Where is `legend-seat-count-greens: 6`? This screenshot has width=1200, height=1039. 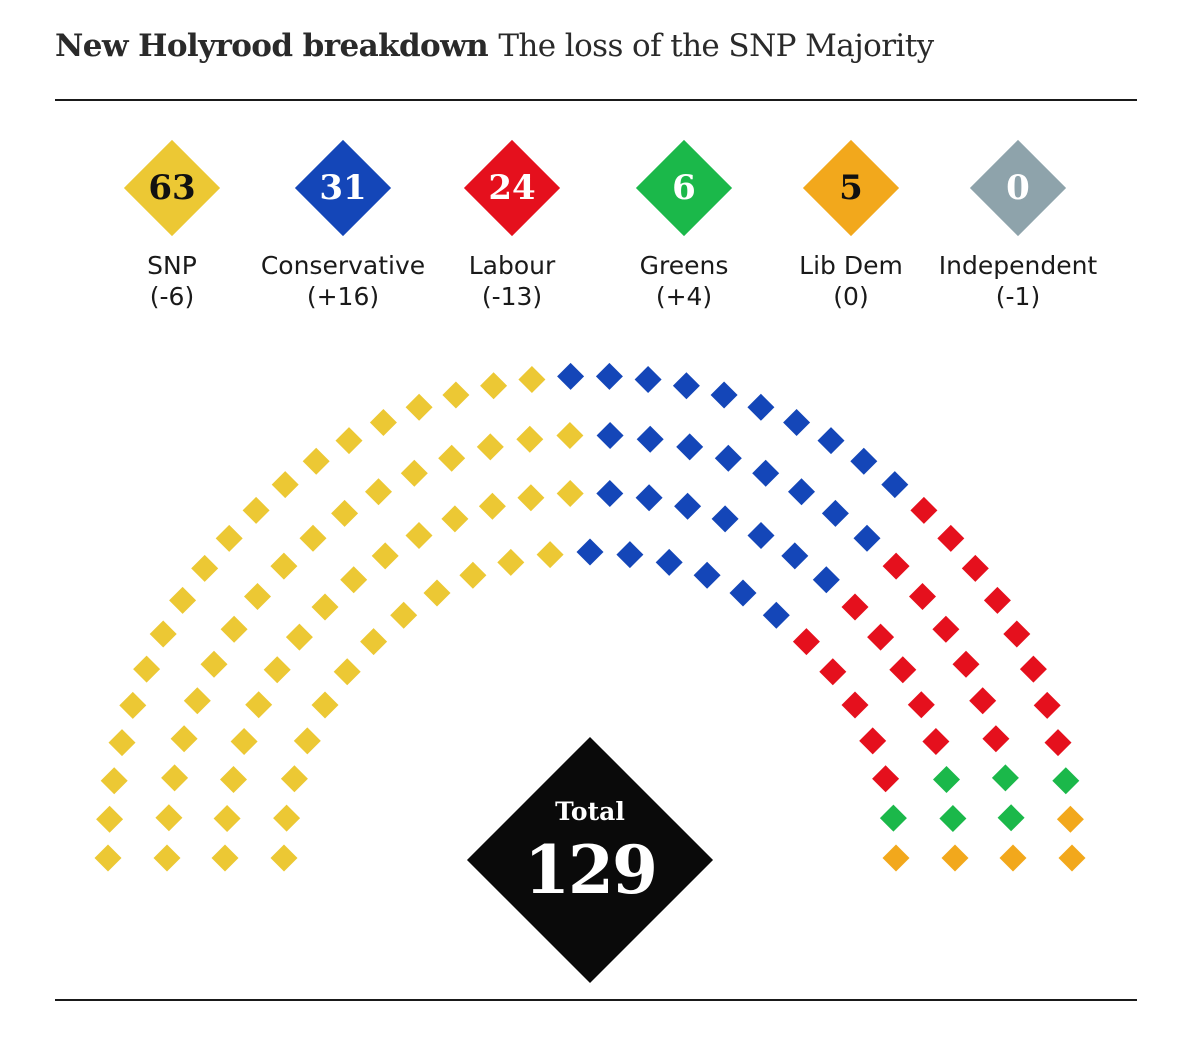
legend-seat-count-greens: 6 is located at coordinates (684, 188).